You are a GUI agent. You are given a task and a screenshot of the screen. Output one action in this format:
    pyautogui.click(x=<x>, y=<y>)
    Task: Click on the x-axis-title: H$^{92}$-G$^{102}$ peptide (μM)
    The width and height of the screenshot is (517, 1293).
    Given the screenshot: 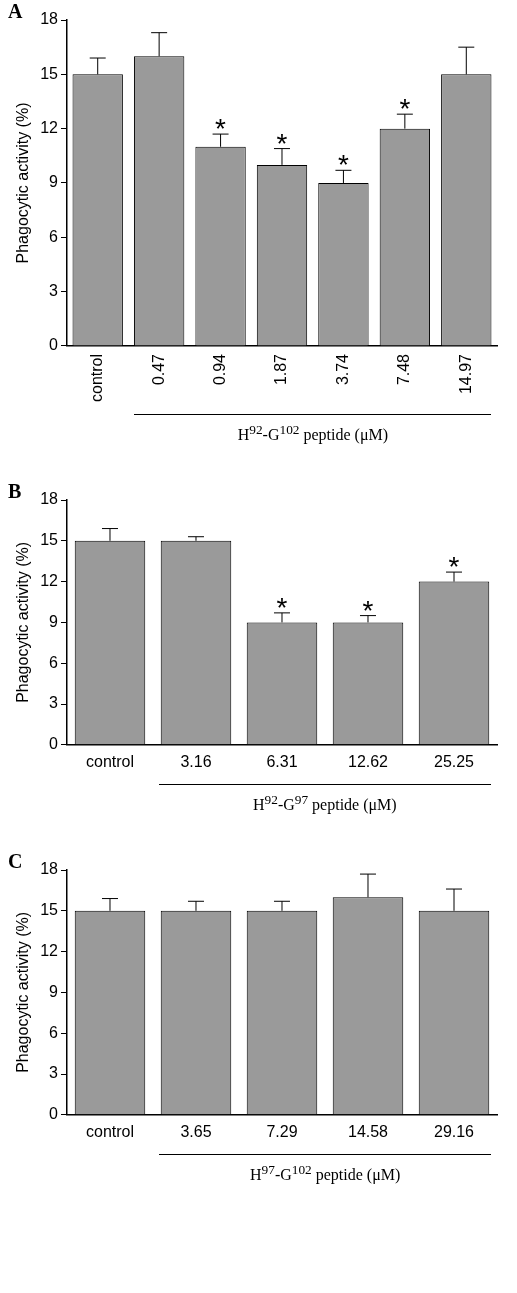 What is the action you would take?
    pyautogui.click(x=313, y=433)
    